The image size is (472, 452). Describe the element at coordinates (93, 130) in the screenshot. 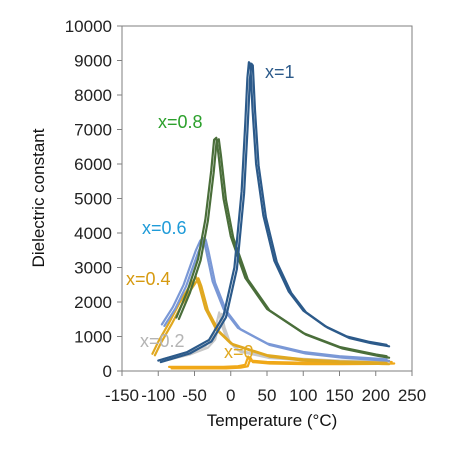

I see `y-tick-label: 7000` at that location.